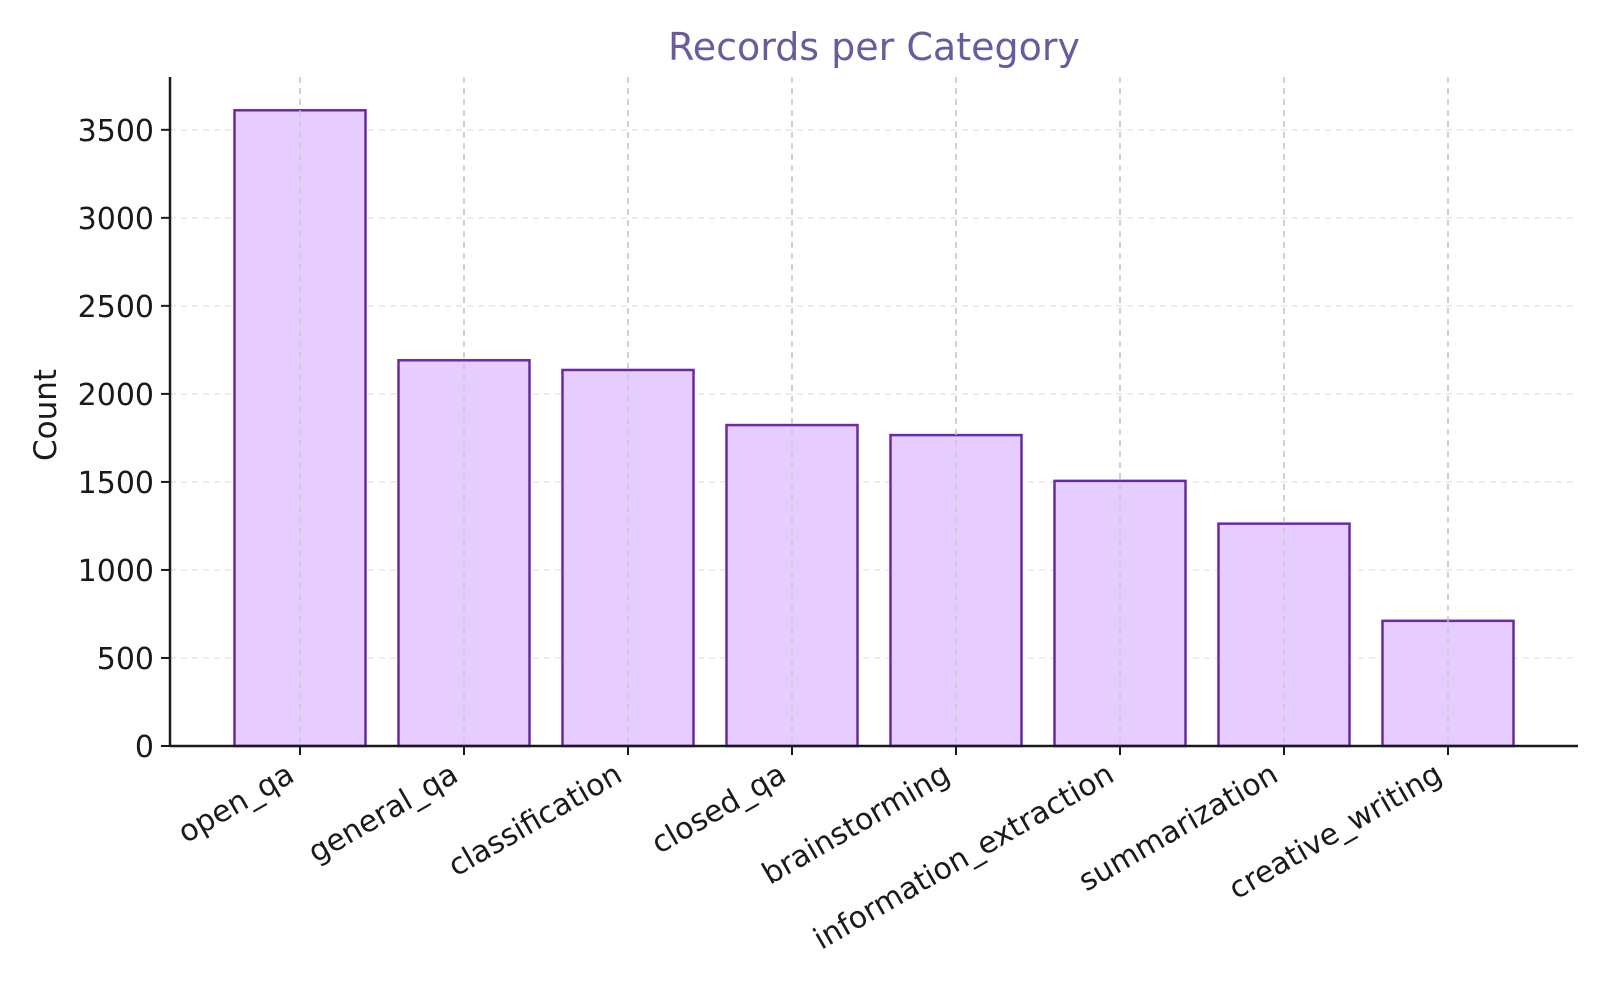 This screenshot has width=1600, height=1000. Describe the element at coordinates (46, 415) in the screenshot. I see `y-axis-label: Count` at that location.